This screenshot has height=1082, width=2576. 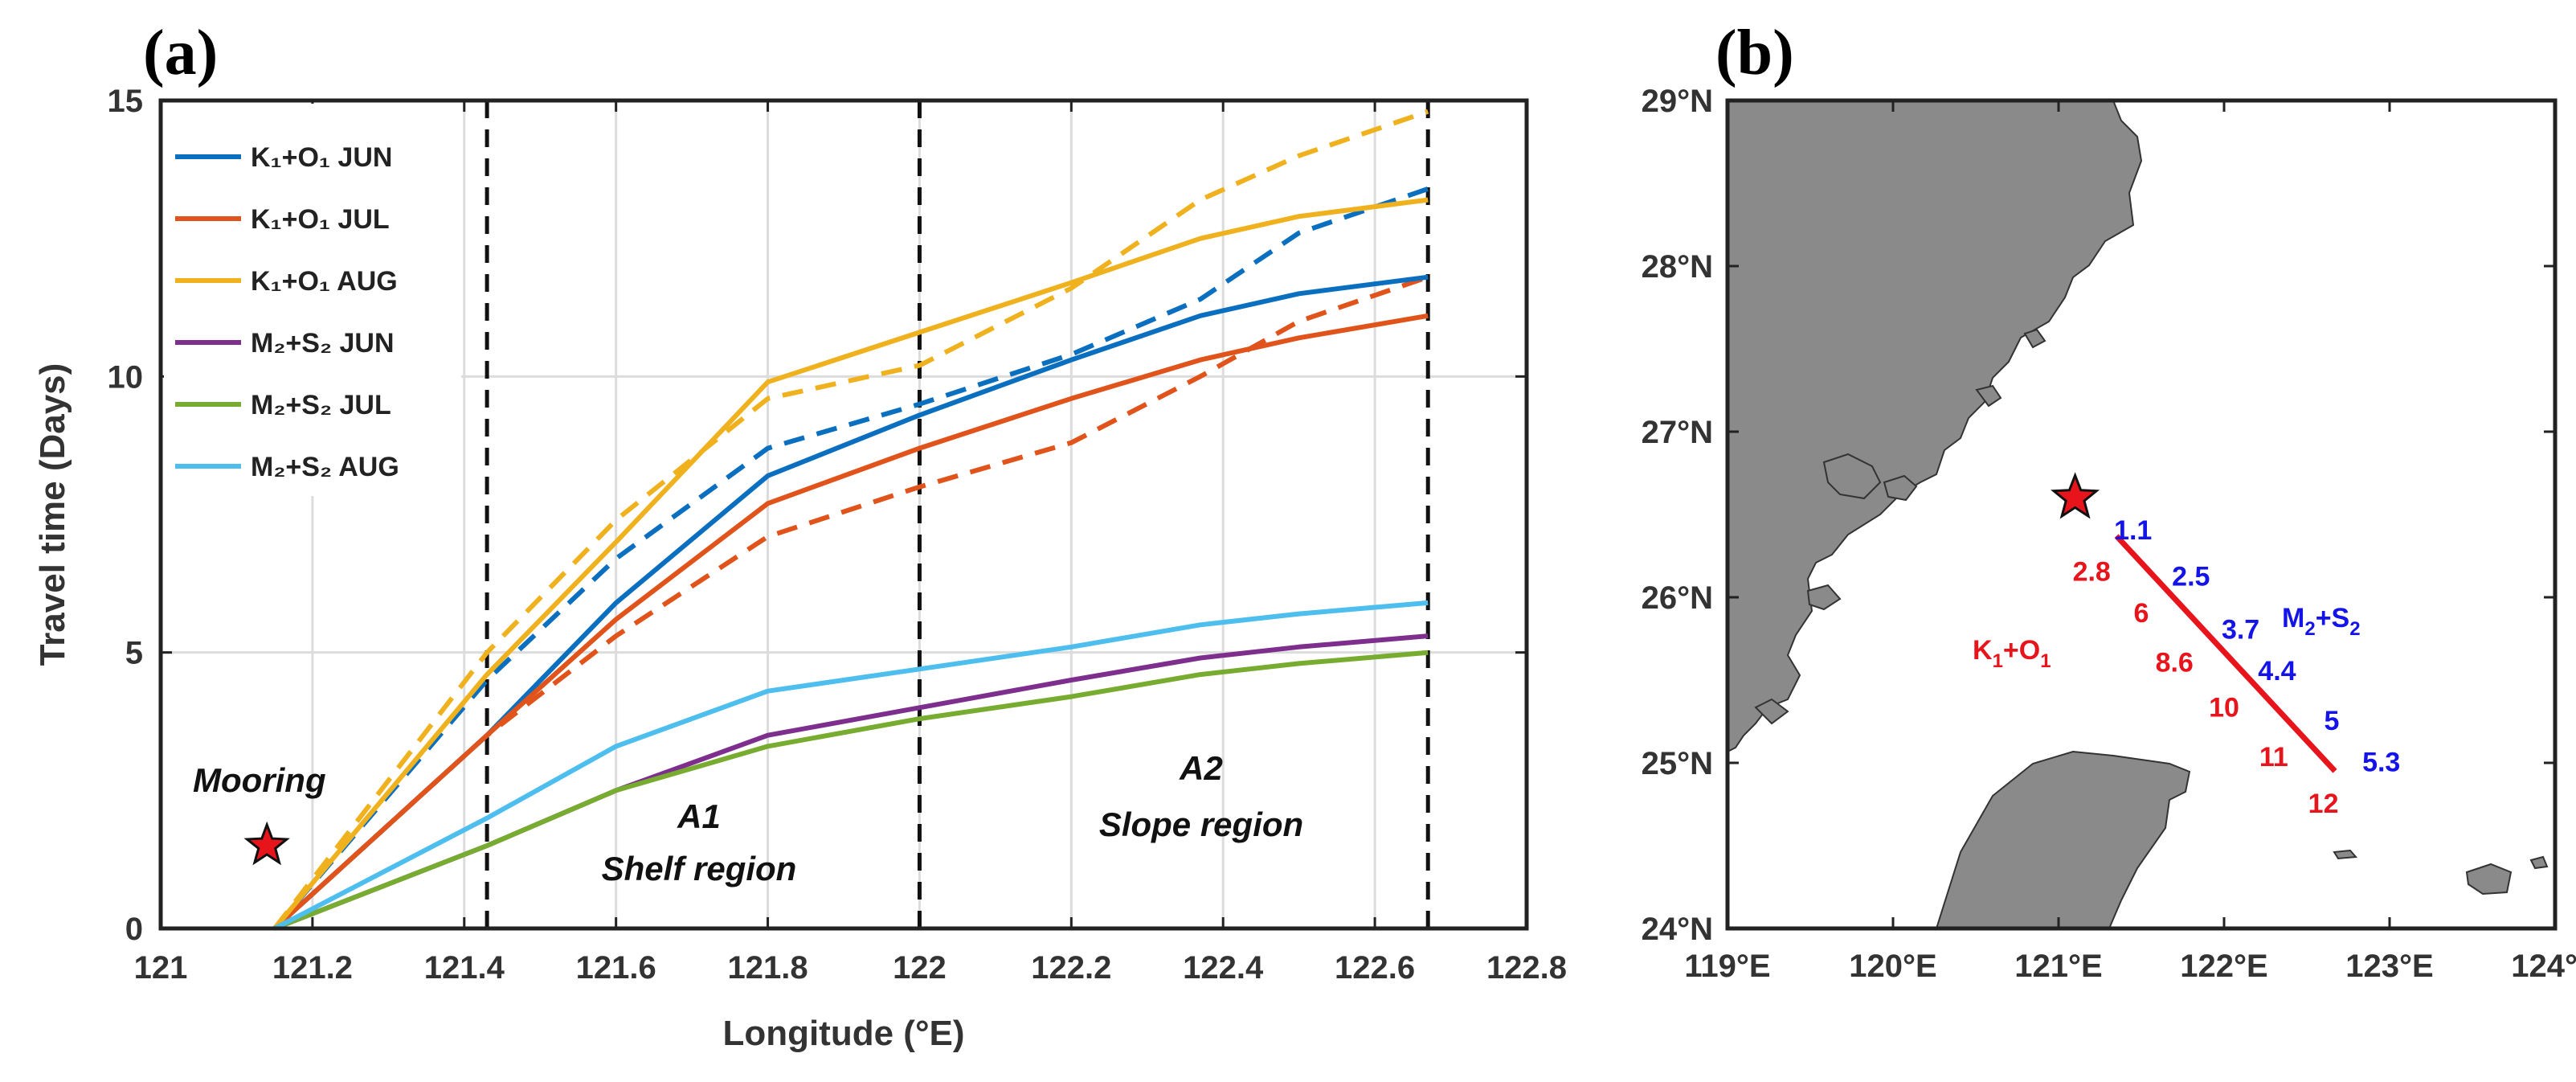 I want to click on y-tick-labels-a: 0 5 10 15, so click(x=126, y=515).